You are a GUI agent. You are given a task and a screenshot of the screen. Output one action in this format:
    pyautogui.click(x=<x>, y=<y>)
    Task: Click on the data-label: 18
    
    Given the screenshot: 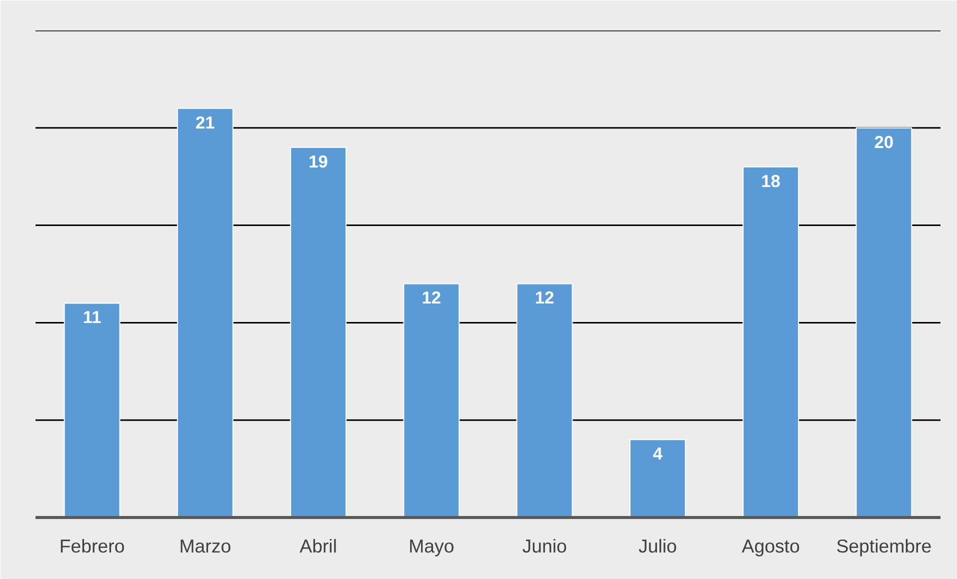 What is the action you would take?
    pyautogui.click(x=771, y=180)
    